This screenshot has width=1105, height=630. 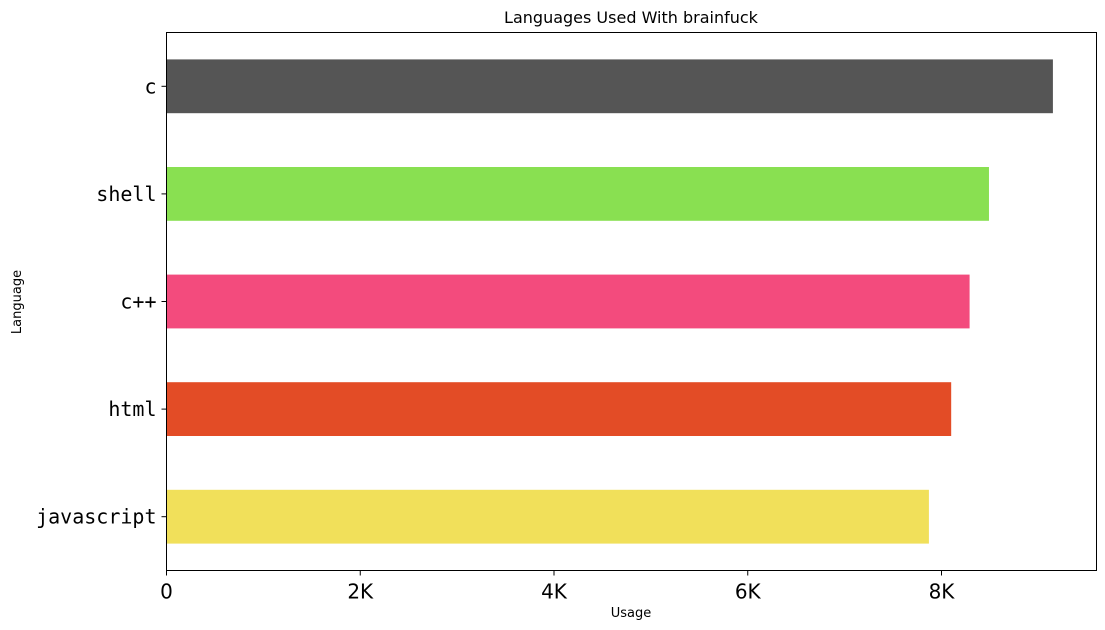 I want to click on bar-c, so click(x=609, y=86).